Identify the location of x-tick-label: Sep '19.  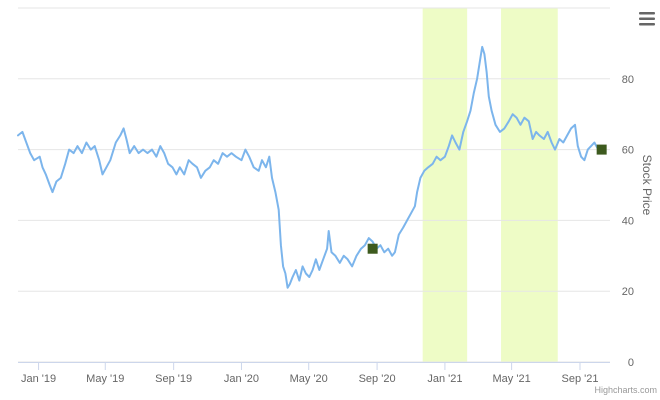
(173, 379).